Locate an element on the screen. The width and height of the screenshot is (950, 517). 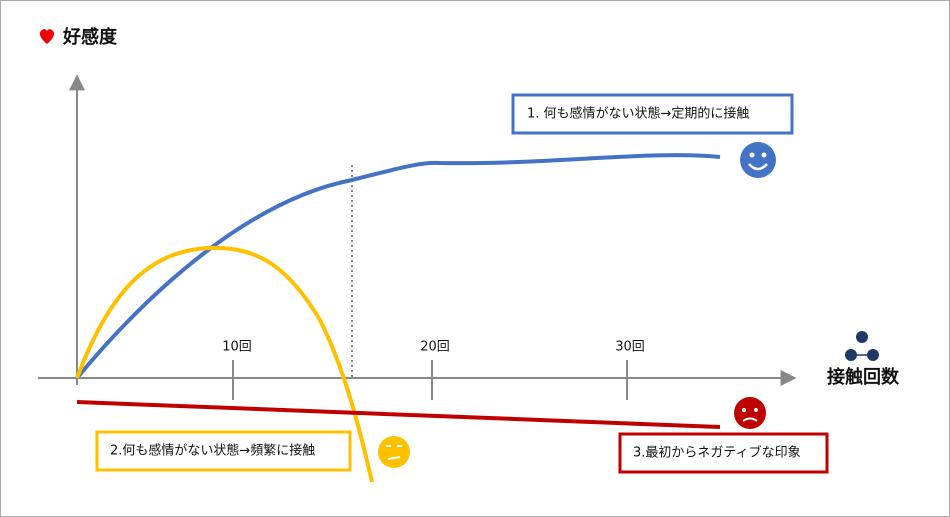
happy-face is located at coordinates (758, 160).